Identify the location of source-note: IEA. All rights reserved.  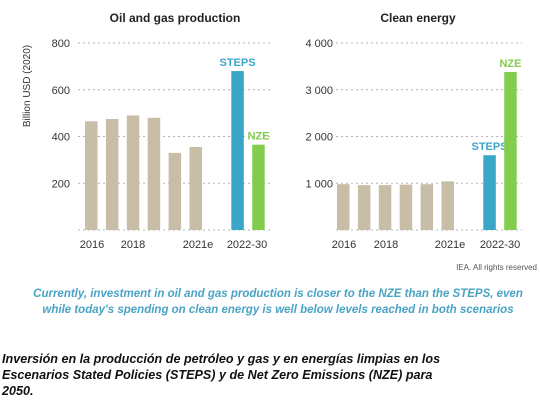
(496, 267).